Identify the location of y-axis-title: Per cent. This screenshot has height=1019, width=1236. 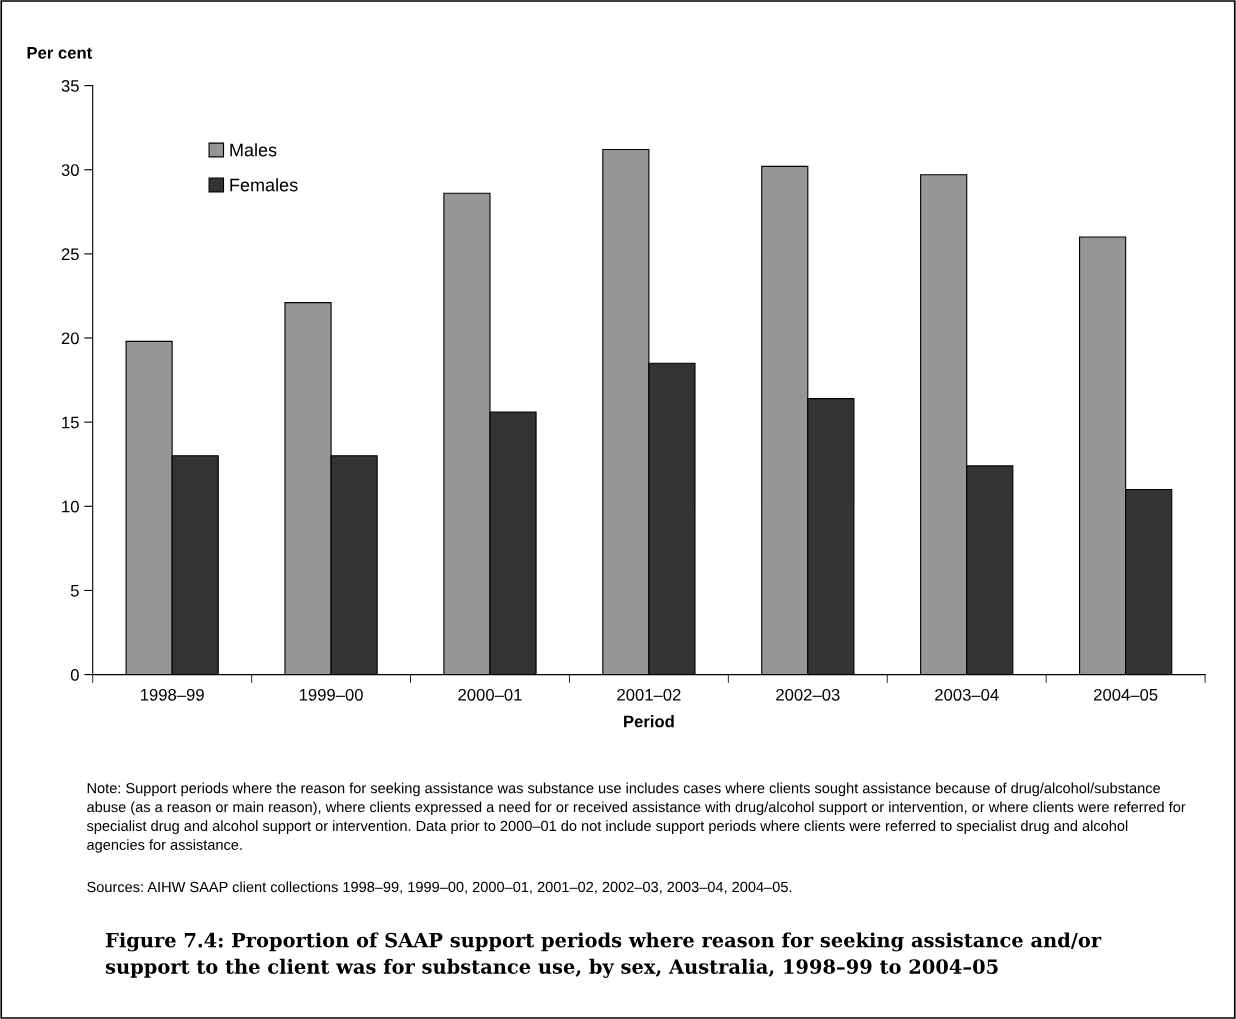
(60, 53).